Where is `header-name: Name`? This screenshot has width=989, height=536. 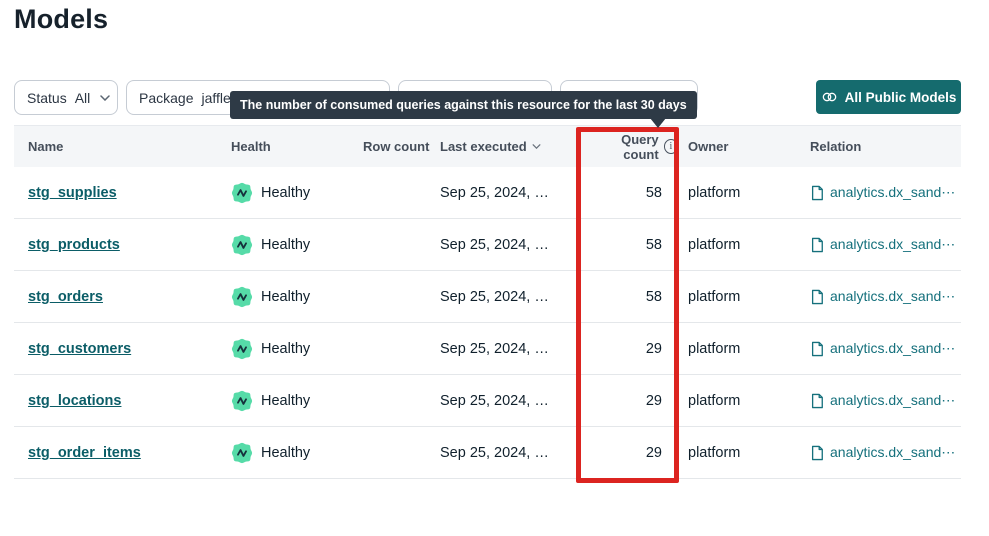 header-name: Name is located at coordinates (46, 146).